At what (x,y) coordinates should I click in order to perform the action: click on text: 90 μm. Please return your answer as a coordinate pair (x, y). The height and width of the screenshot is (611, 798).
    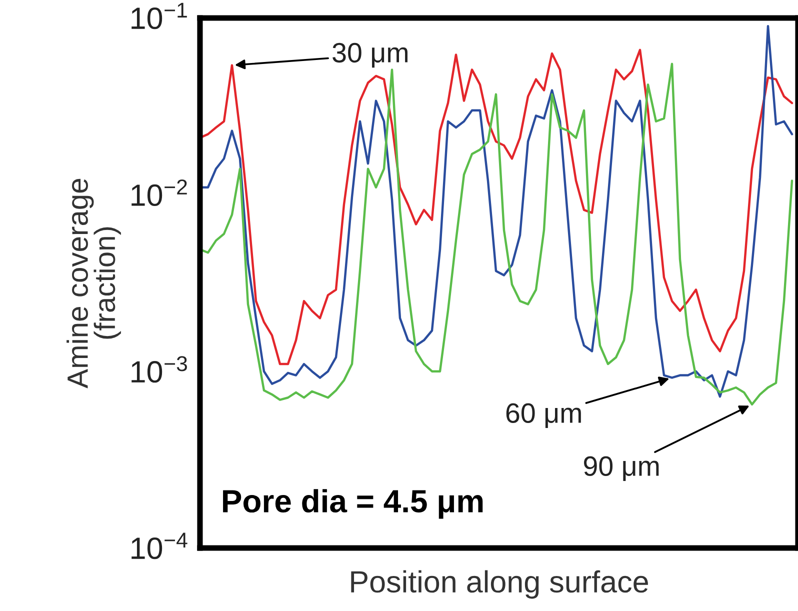
    Looking at the image, I should click on (621, 469).